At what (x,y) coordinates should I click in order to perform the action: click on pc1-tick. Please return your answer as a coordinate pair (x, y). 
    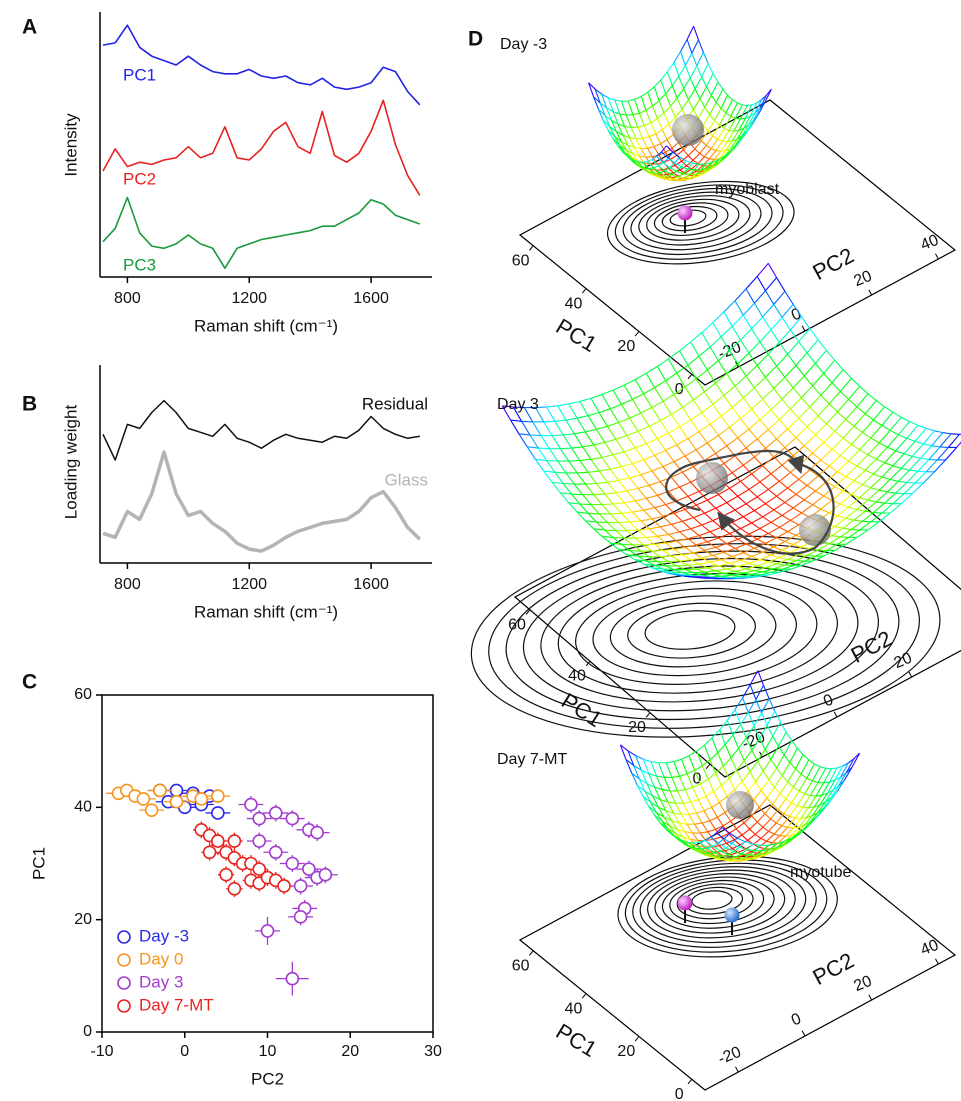
    Looking at the image, I should click on (531, 248).